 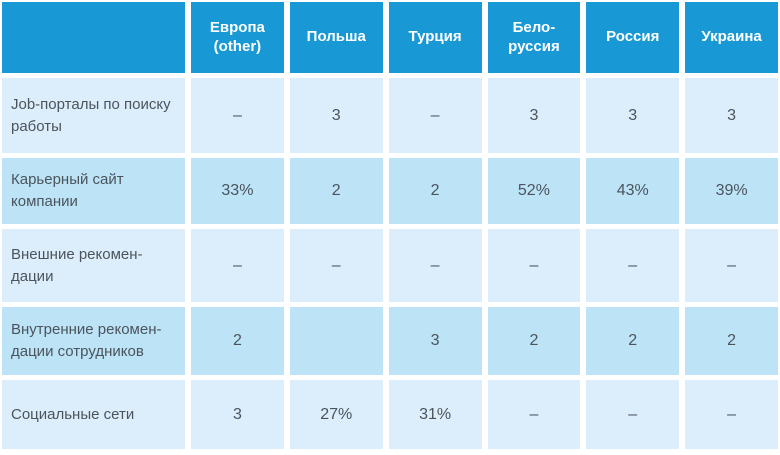 What do you see at coordinates (93, 37) in the screenshot?
I see `corner-cell` at bounding box center [93, 37].